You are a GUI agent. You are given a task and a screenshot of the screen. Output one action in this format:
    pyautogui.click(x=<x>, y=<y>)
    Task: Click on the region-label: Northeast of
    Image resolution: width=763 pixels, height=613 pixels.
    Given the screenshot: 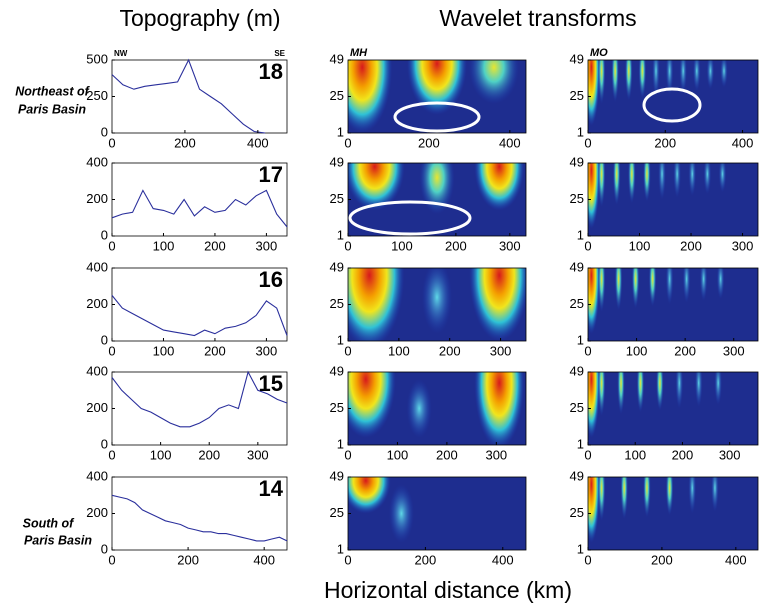 What is the action you would take?
    pyautogui.click(x=52, y=91)
    